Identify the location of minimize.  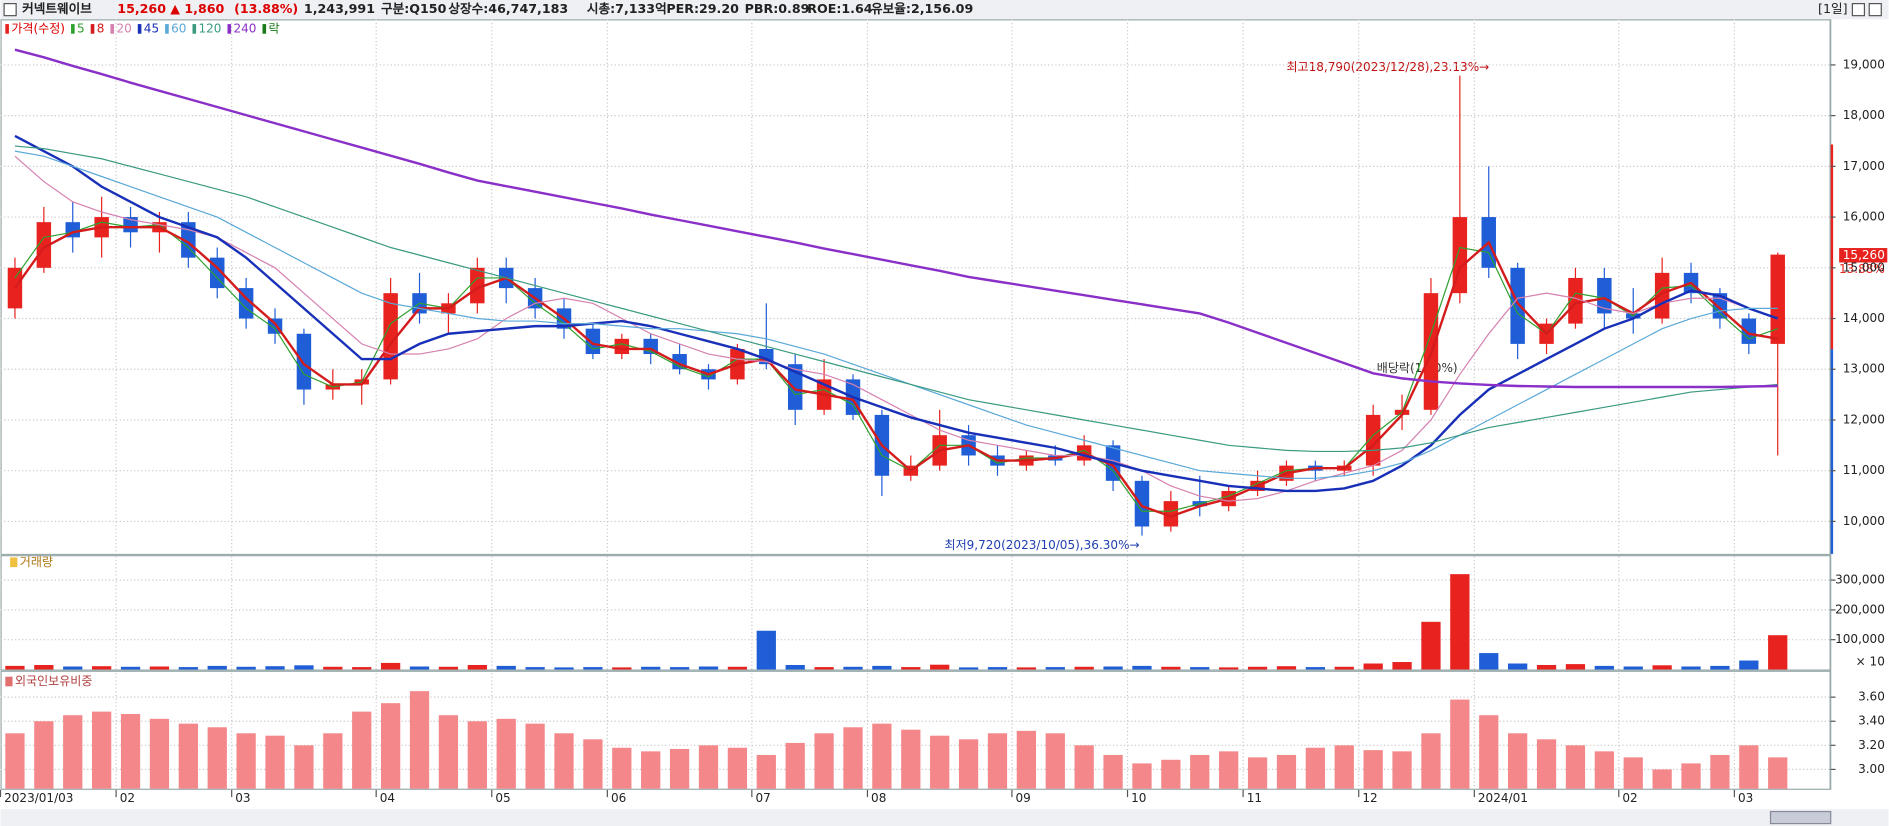
(1858, 10).